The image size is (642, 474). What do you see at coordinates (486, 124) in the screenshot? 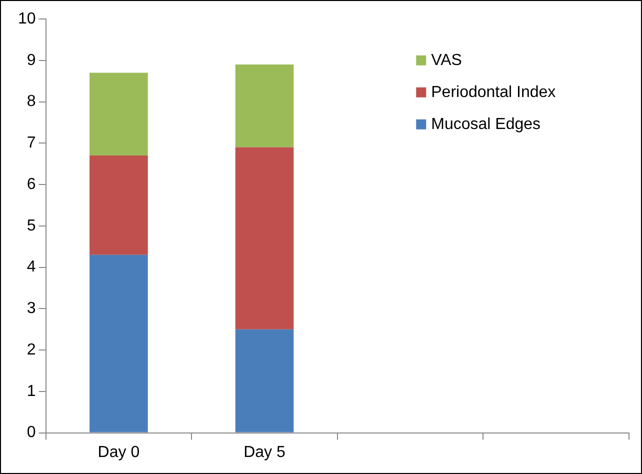
I see `legend-label: Mucosal Edges` at bounding box center [486, 124].